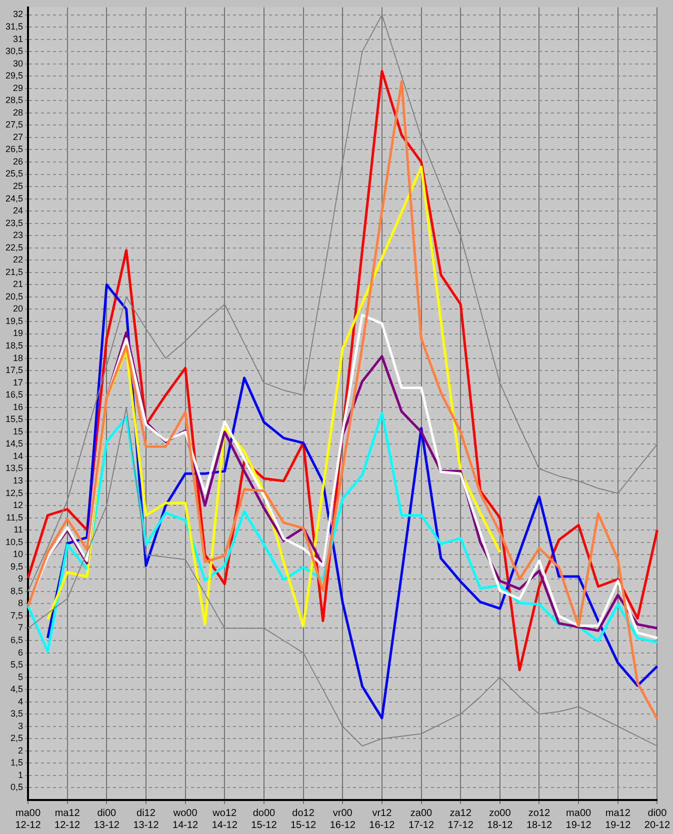 The width and height of the screenshot is (673, 834). I want to click on y-tick-label: 27,5, so click(14, 125).